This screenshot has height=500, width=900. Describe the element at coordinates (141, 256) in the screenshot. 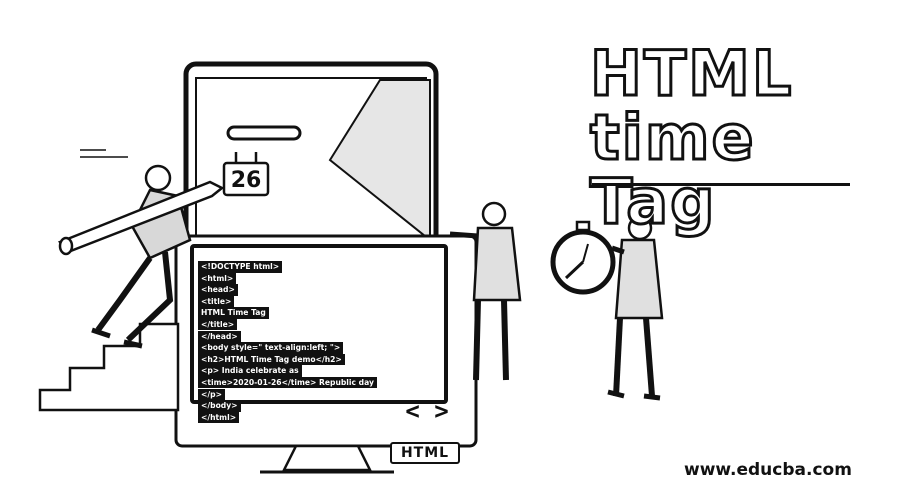

I see `person-with-pencil` at that location.